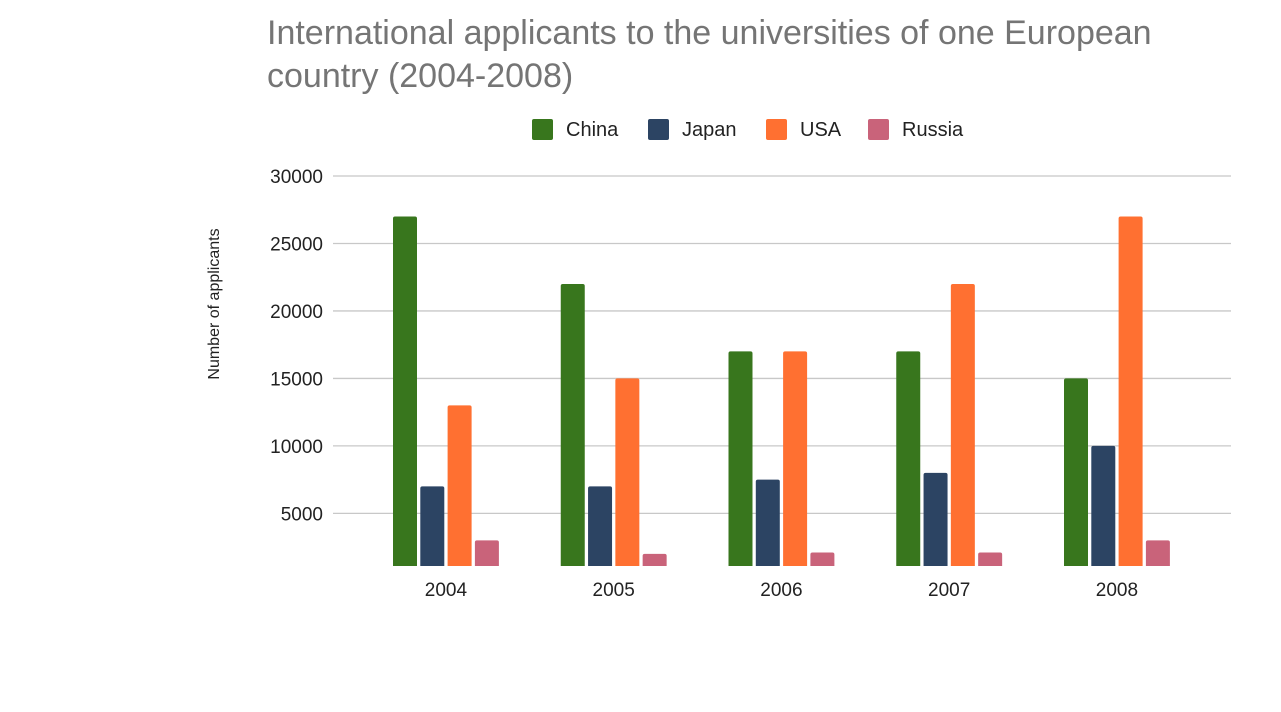  Describe the element at coordinates (654, 559) in the screenshot. I see `bar-russia-2005` at that location.